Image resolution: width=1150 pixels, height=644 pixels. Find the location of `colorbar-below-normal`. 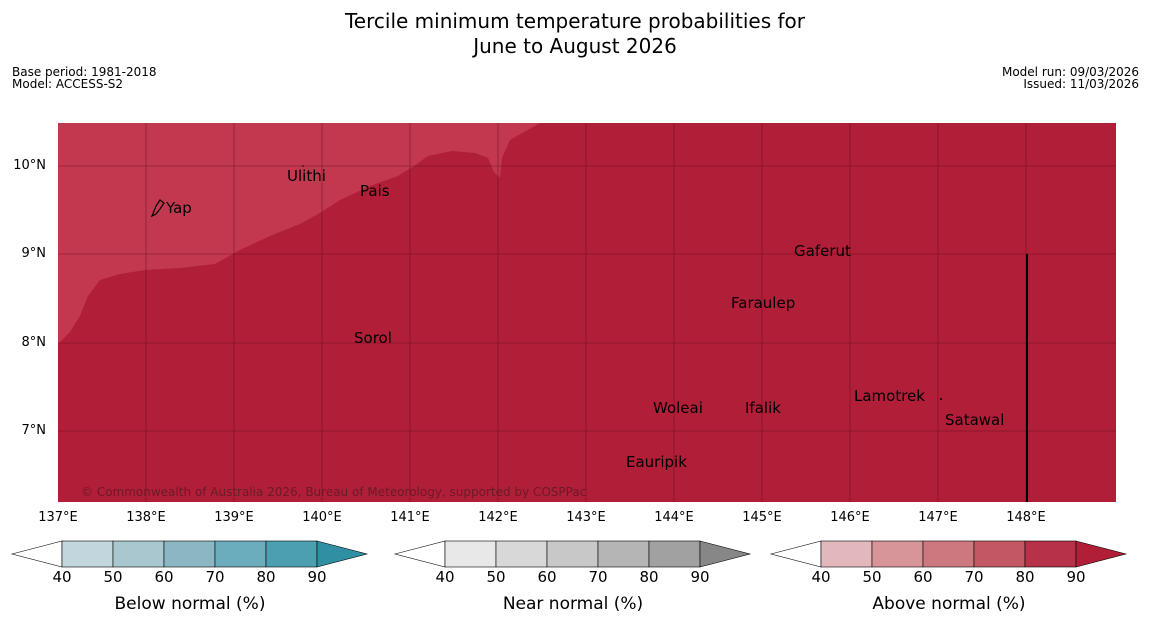

colorbar-below-normal is located at coordinates (189, 554).